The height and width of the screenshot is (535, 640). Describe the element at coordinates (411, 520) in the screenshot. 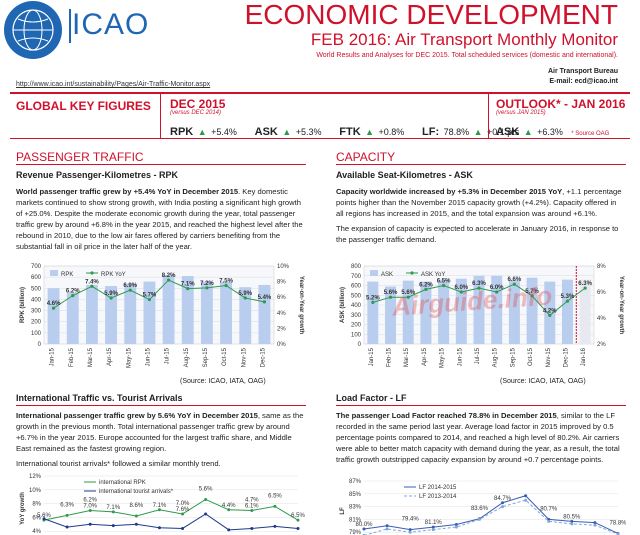

I see `data-label: 79.4%` at that location.